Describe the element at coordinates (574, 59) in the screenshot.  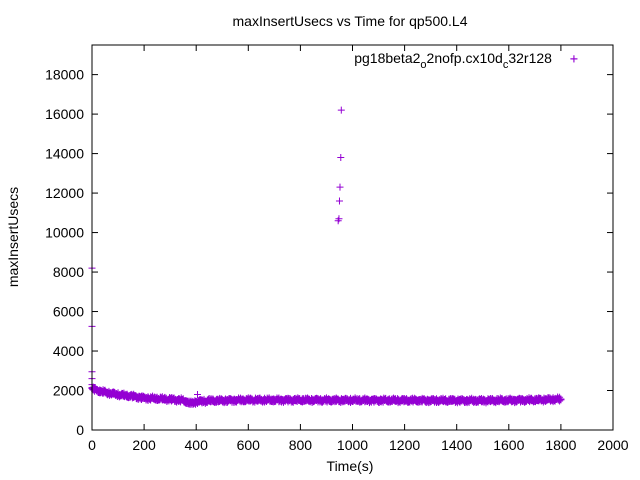
I see `legend-marker` at that location.